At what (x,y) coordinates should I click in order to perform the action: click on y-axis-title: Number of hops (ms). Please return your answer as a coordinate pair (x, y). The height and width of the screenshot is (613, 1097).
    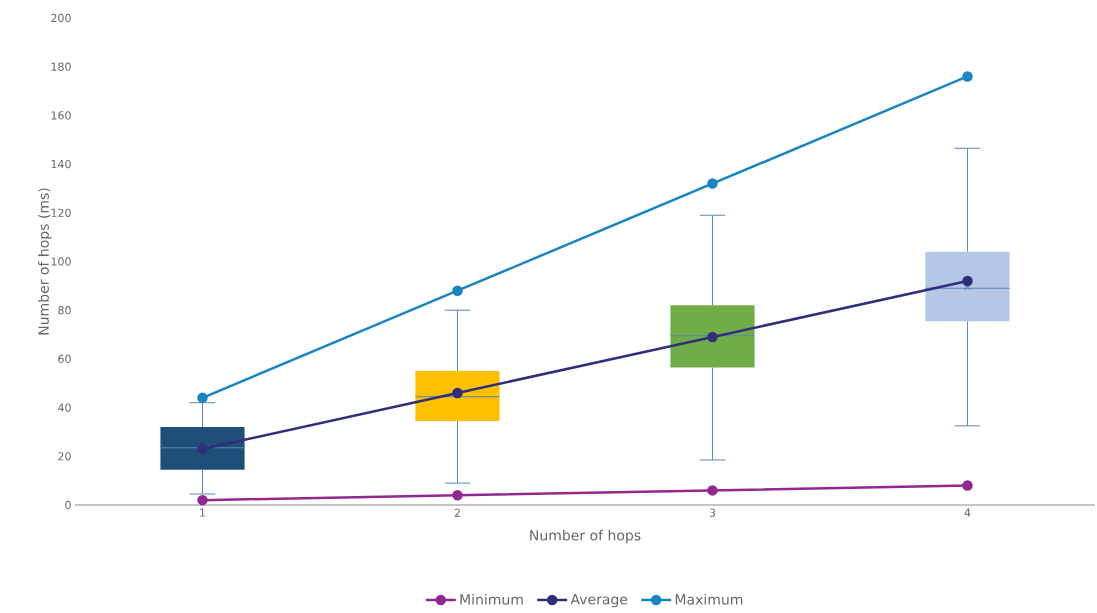
    Looking at the image, I should click on (45, 261).